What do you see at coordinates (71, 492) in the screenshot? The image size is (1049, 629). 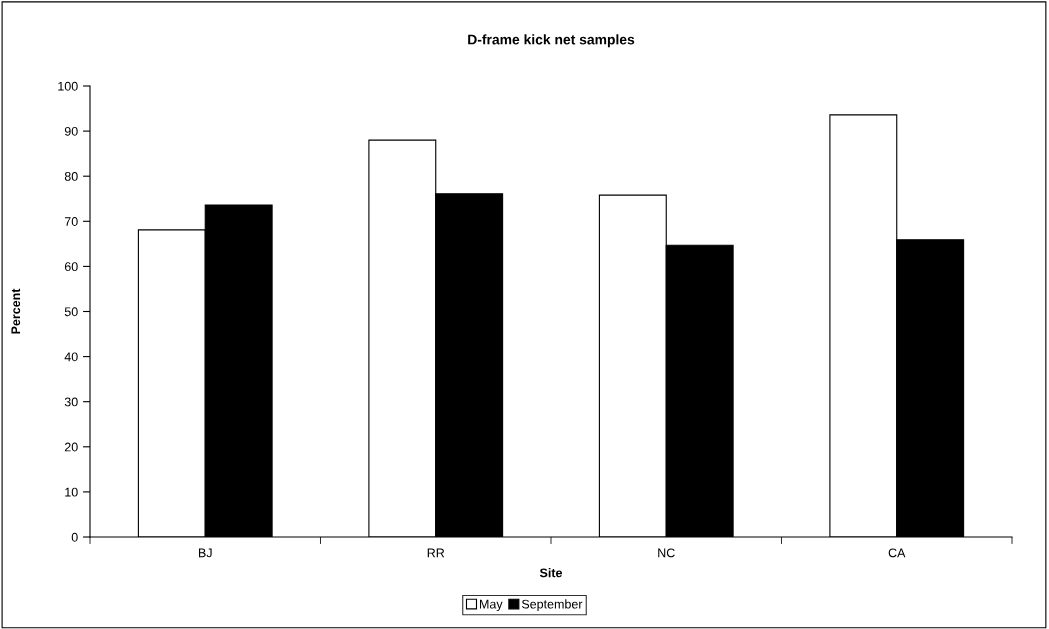 I see `y-tick-label: 10` at bounding box center [71, 492].